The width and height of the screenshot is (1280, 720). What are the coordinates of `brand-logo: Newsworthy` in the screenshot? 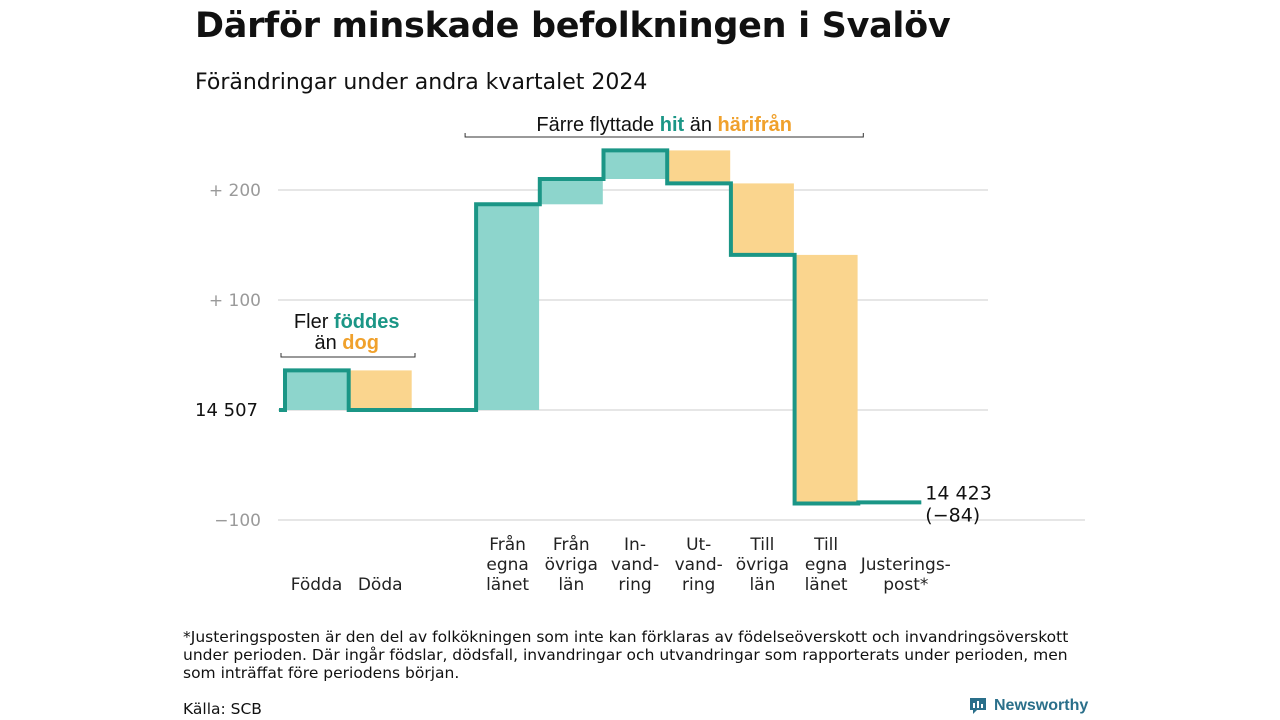 It's located at (1028, 706).